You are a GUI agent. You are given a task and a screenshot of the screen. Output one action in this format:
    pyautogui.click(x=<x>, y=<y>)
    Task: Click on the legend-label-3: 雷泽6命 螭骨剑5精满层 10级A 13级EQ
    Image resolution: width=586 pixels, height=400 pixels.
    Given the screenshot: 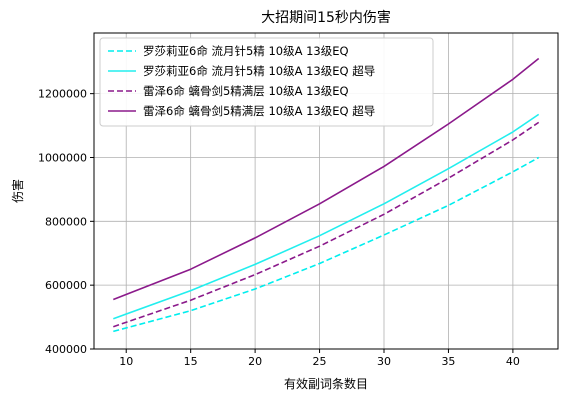 What is the action you would take?
    pyautogui.click(x=246, y=91)
    